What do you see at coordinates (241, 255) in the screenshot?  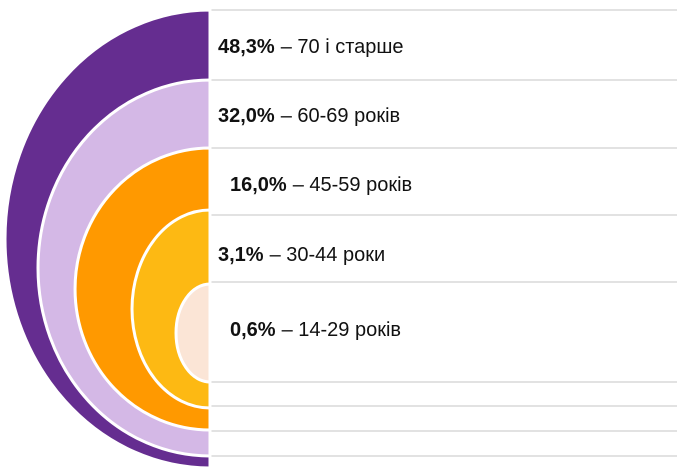 I see `percent: 3,1%` at bounding box center [241, 255].